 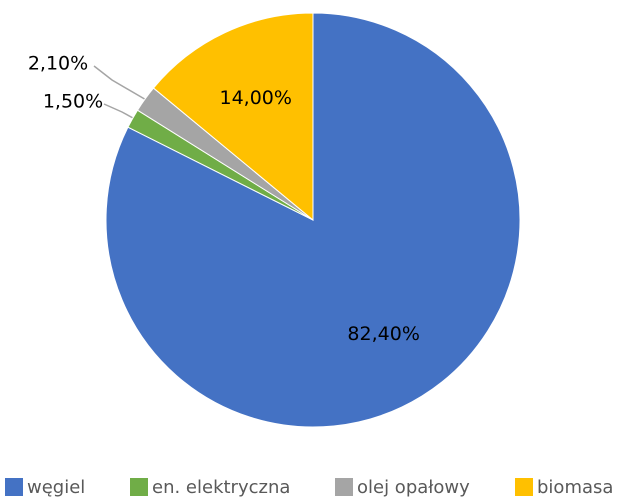 I want to click on legend-label: en. elektryczna, so click(x=221, y=487).